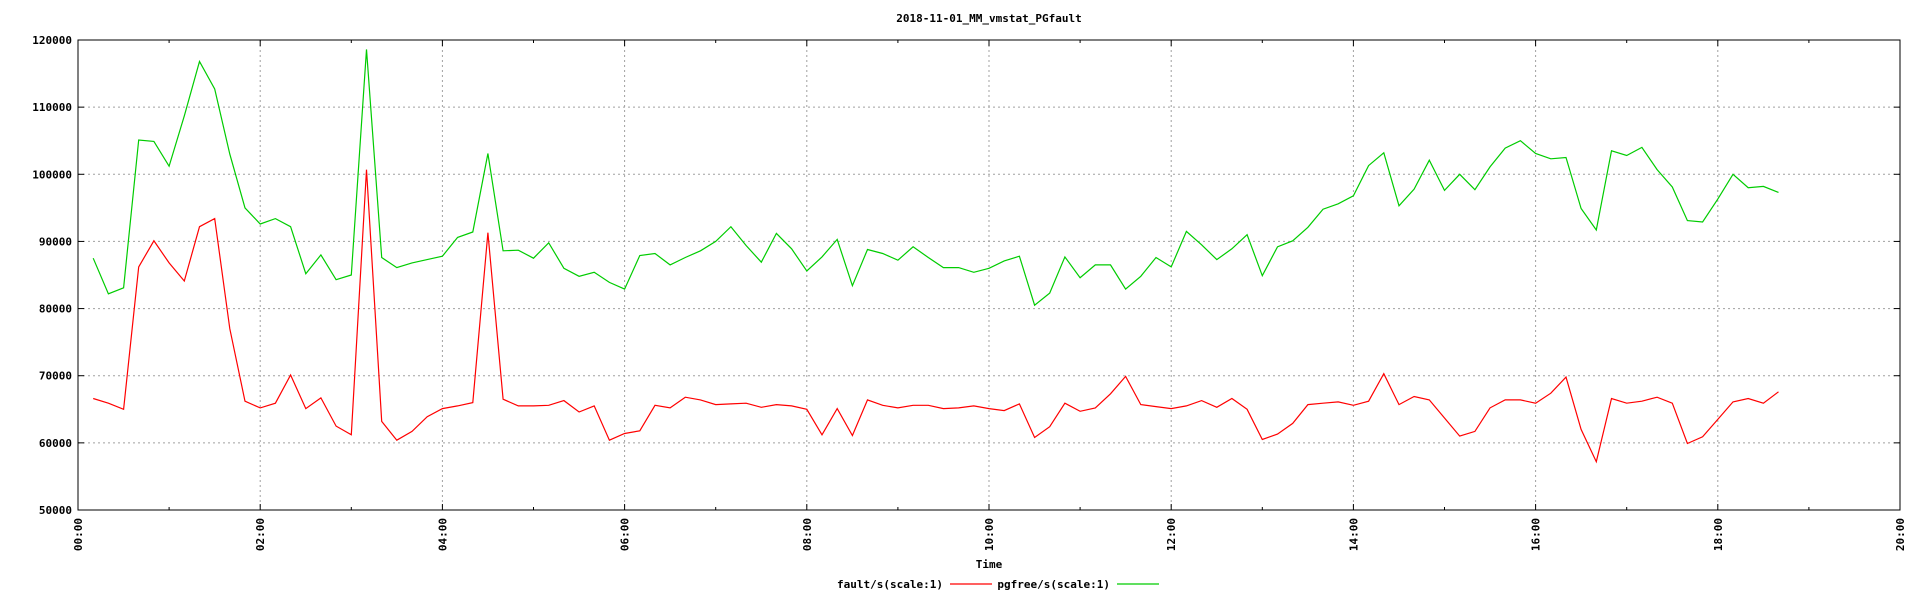  What do you see at coordinates (55, 241) in the screenshot?
I see `y-tick-label: 90000` at bounding box center [55, 241].